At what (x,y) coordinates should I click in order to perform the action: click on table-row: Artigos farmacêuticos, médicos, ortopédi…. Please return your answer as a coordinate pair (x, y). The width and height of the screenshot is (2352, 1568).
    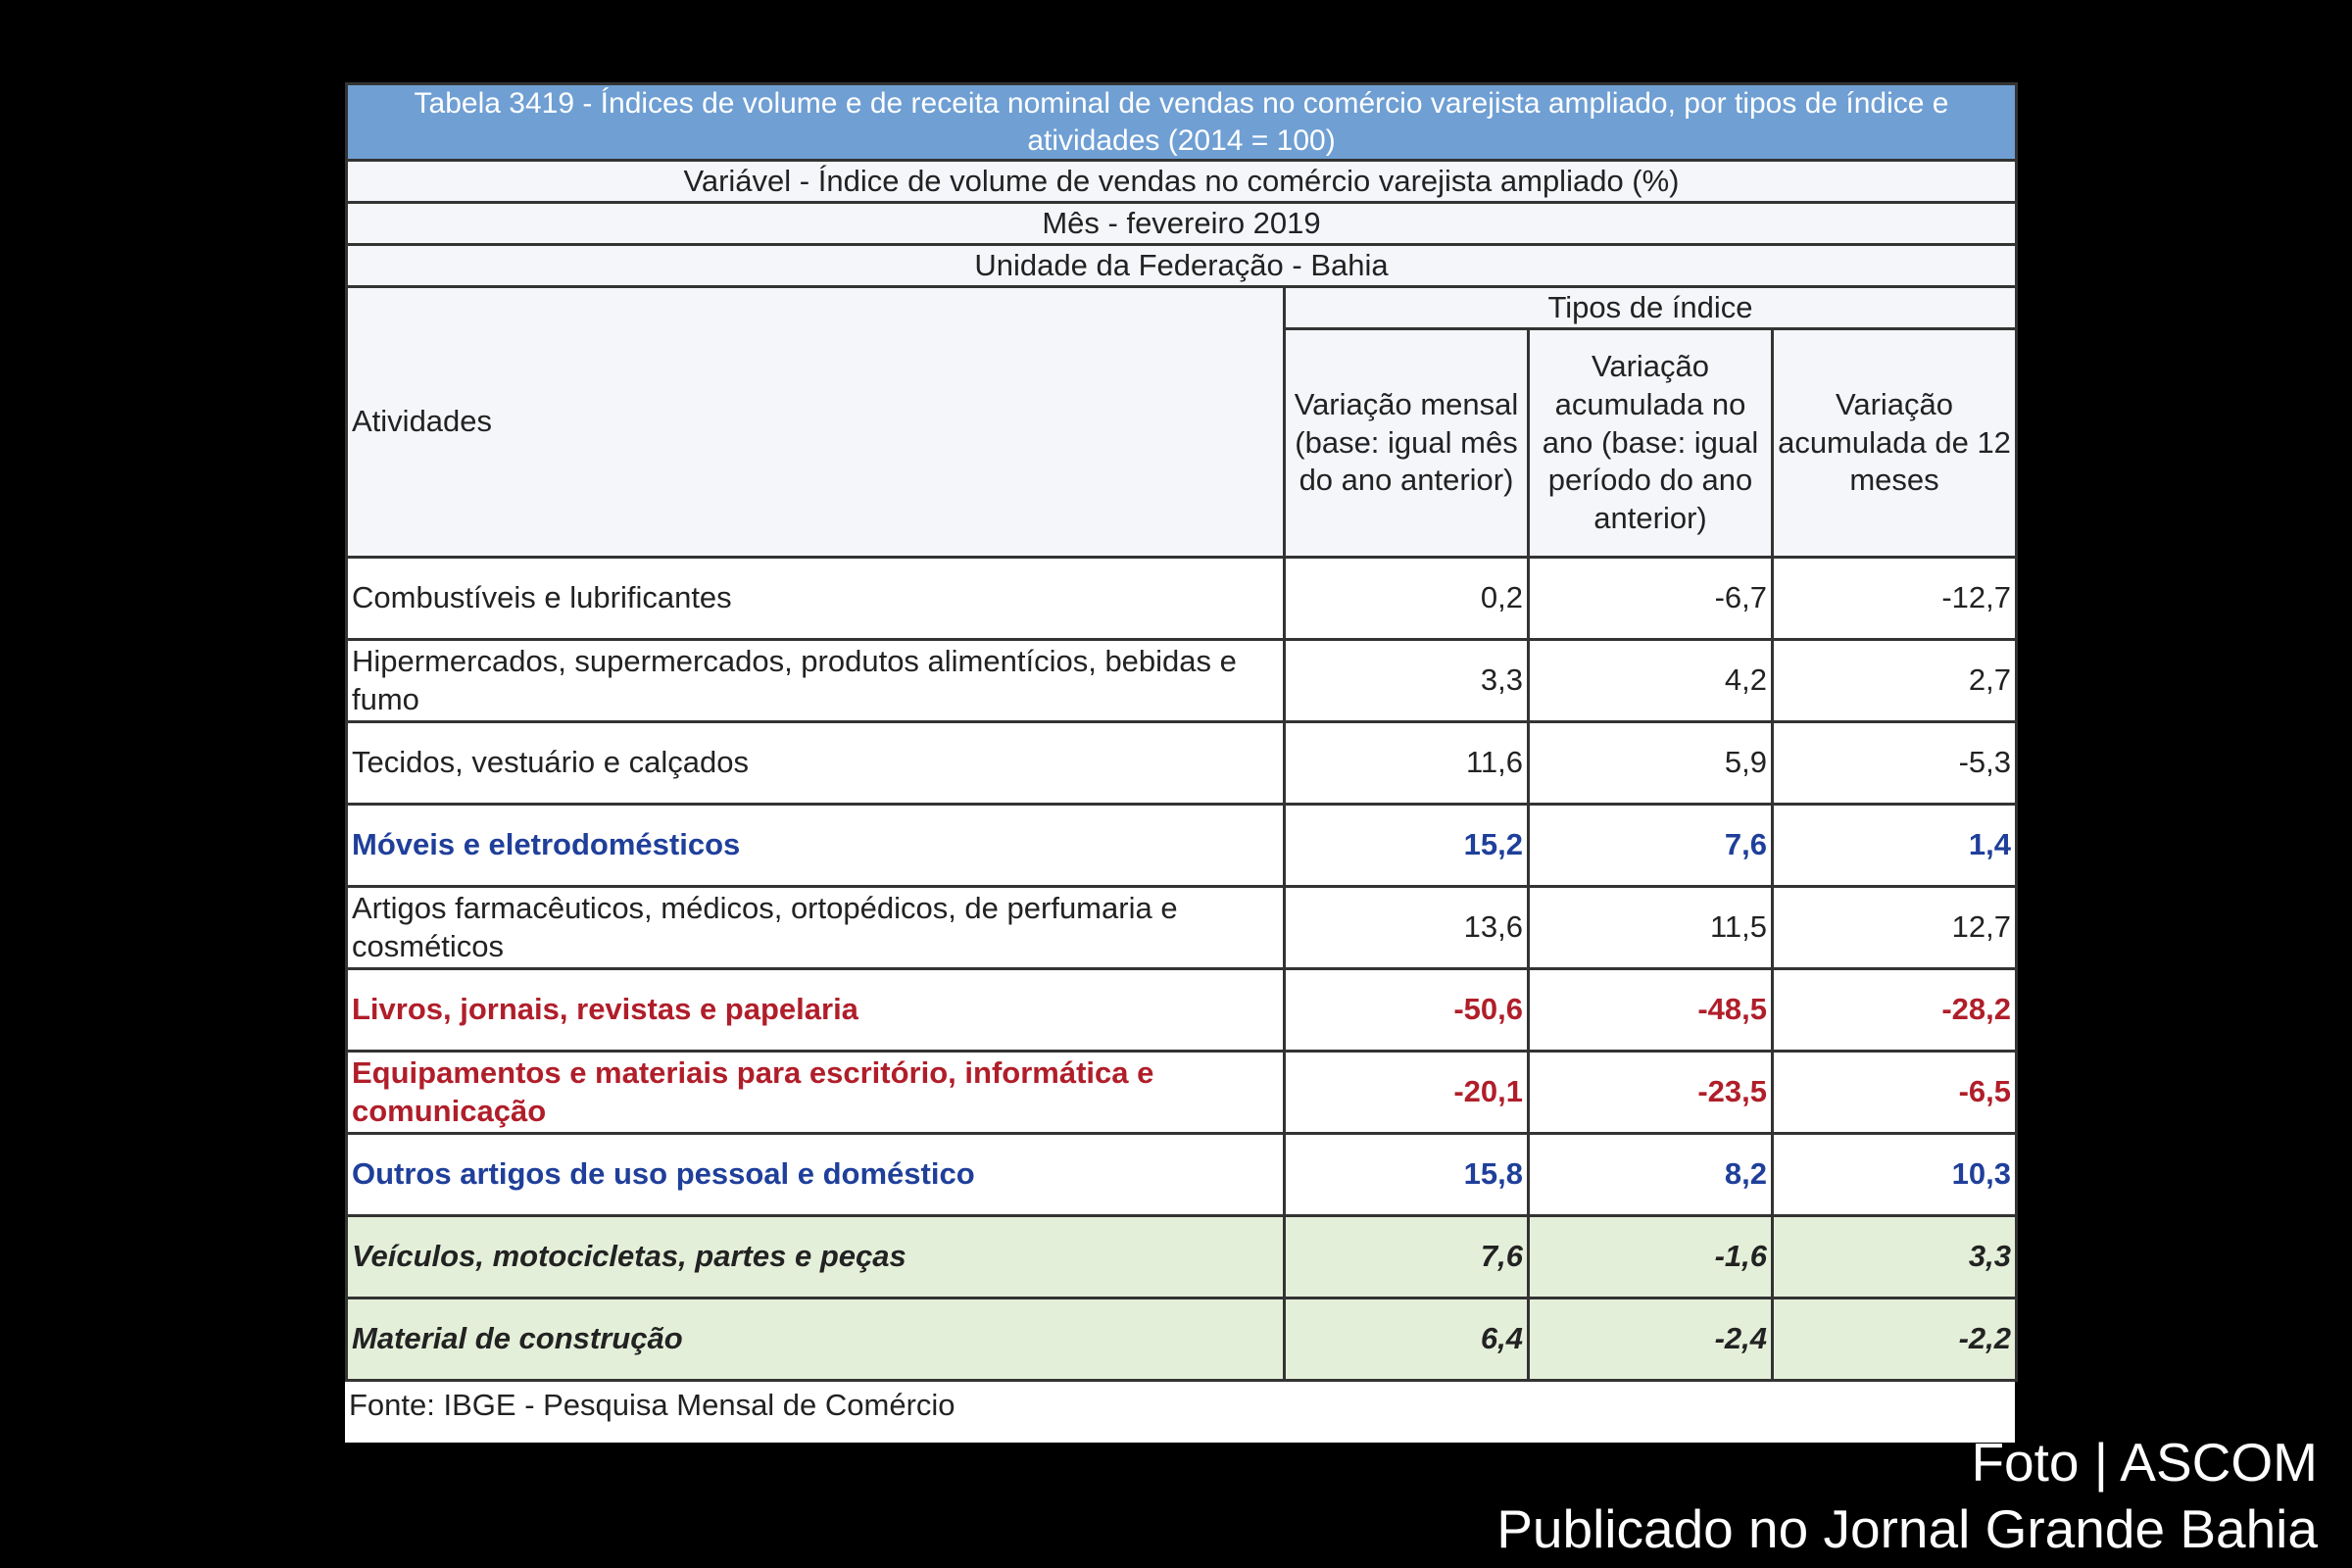
    Looking at the image, I should click on (1182, 927).